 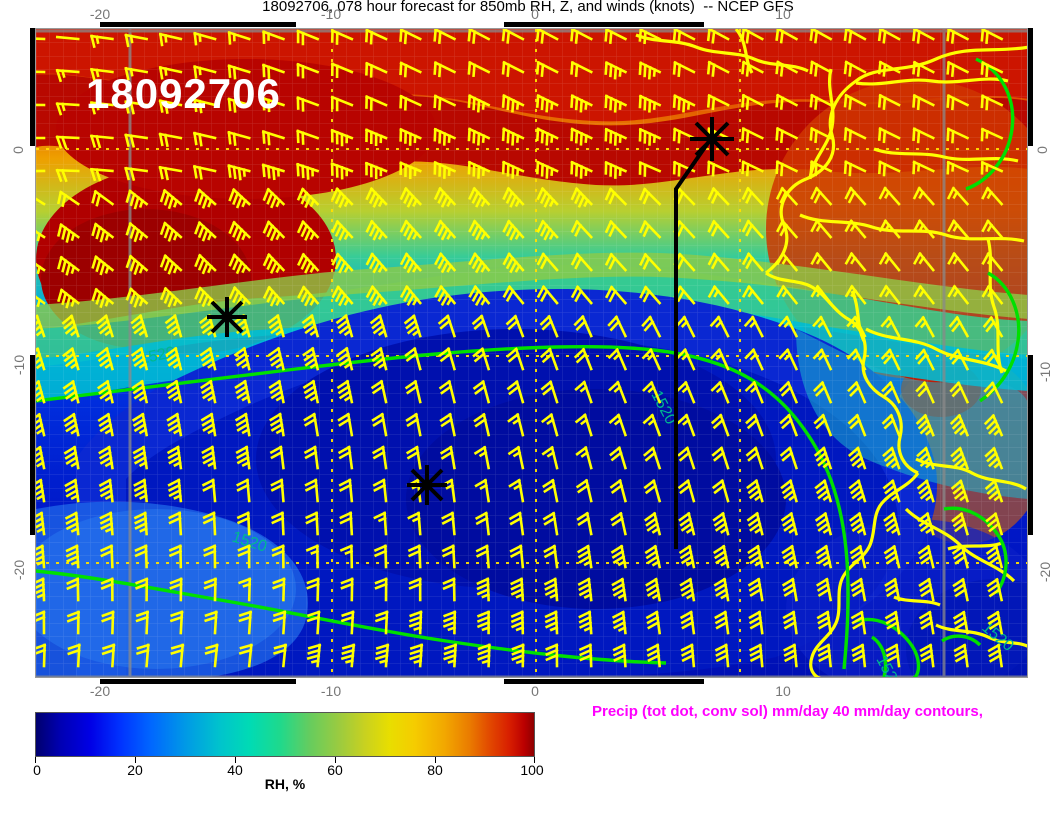 I want to click on colorbar-label-3: 60, so click(x=335, y=770).